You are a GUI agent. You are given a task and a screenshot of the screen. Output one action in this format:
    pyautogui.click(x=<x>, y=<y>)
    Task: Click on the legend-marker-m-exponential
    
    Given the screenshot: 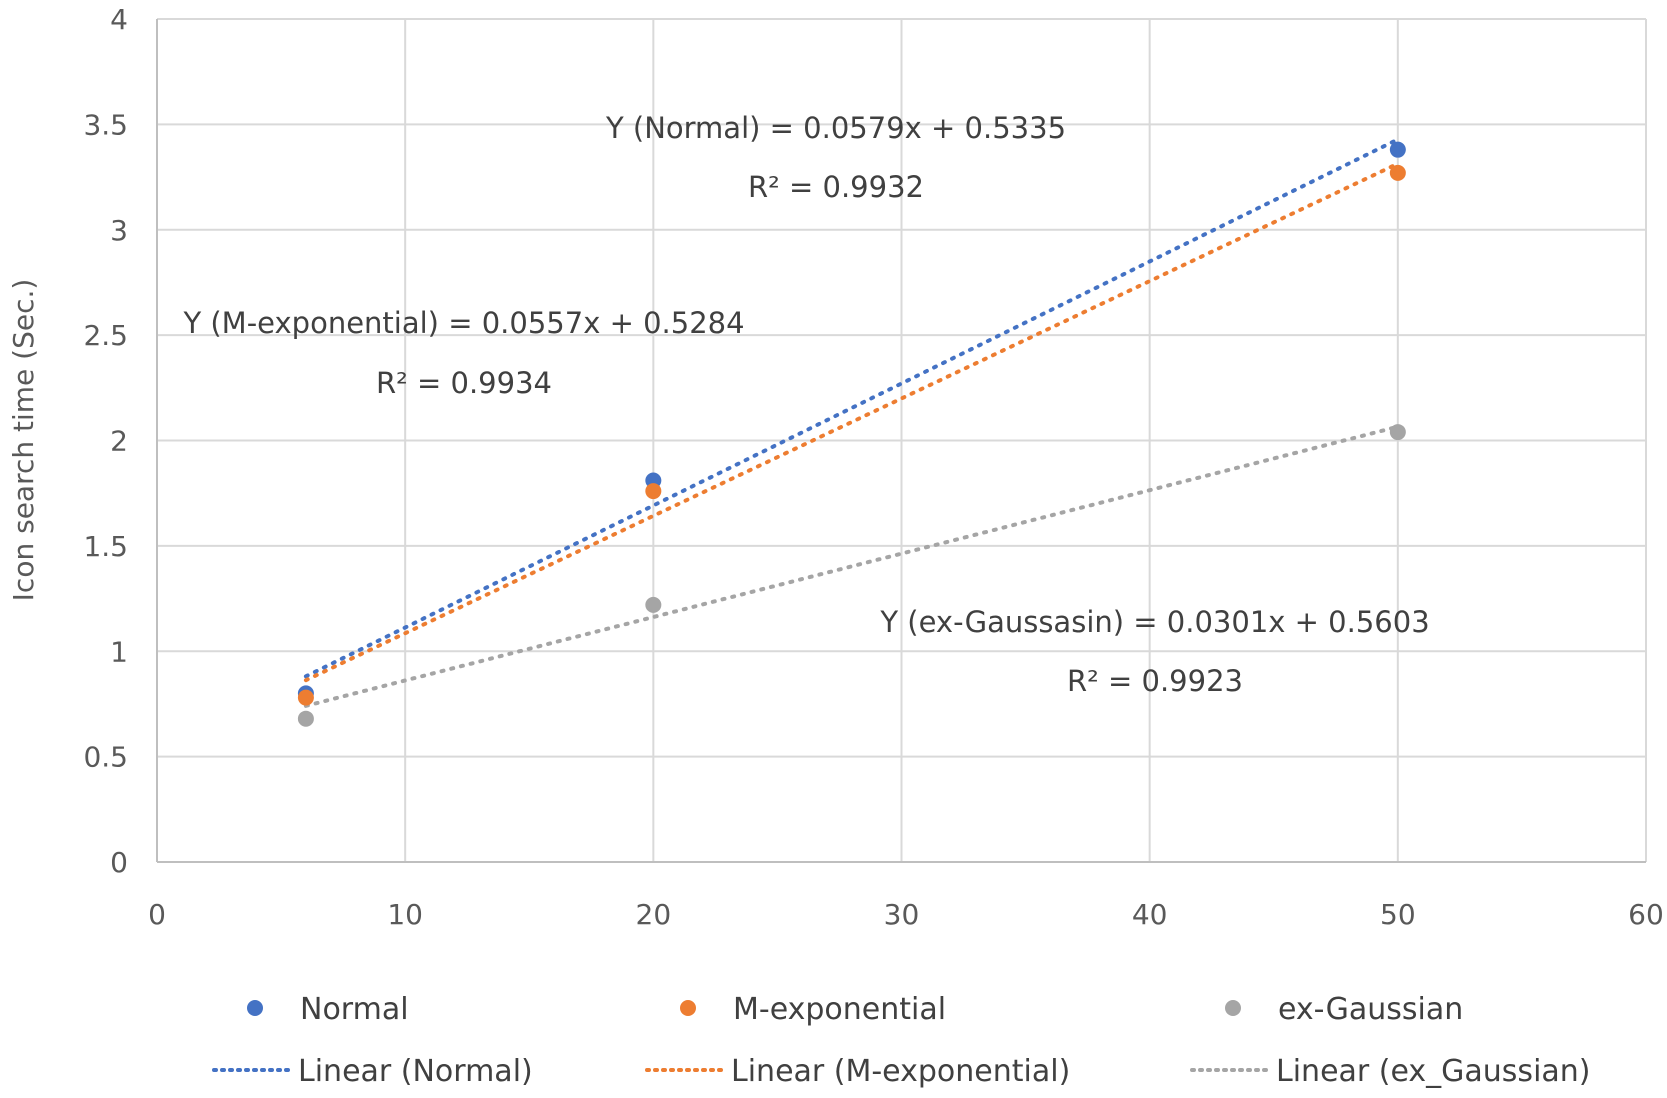 What is the action you would take?
    pyautogui.click(x=688, y=1008)
    